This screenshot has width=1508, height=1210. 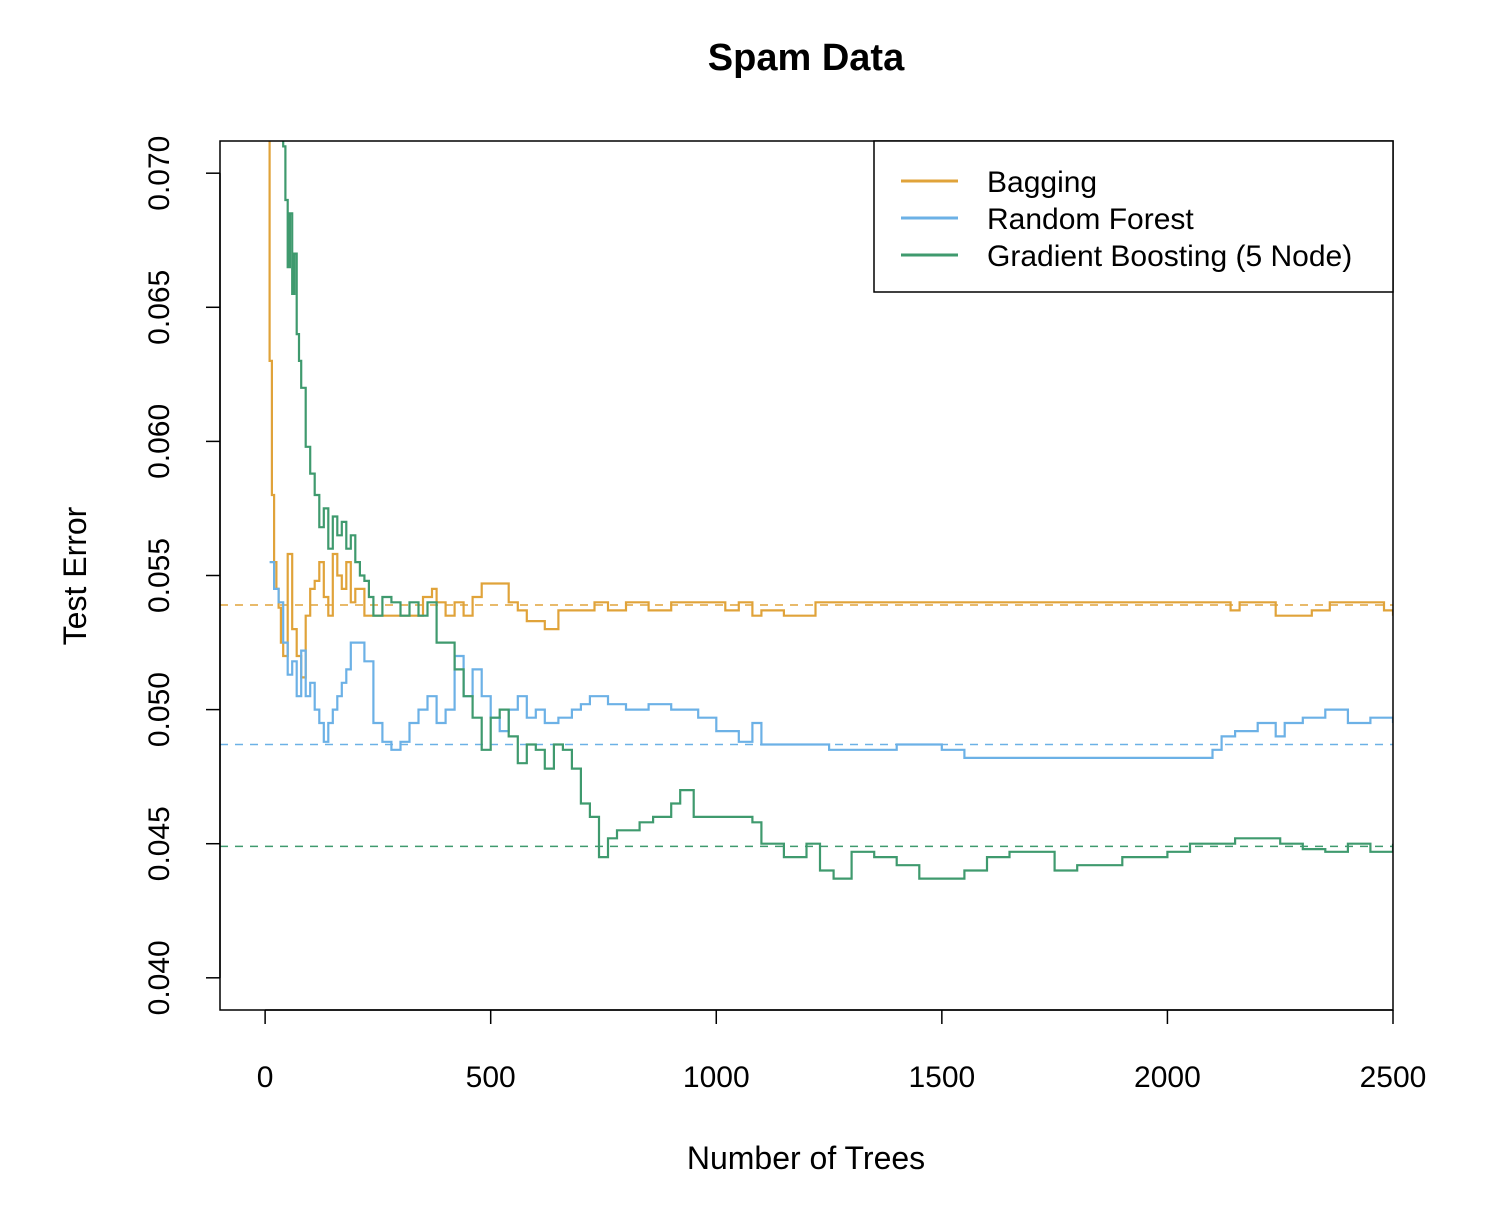 I want to click on x-tick-label: 0, so click(x=265, y=1077).